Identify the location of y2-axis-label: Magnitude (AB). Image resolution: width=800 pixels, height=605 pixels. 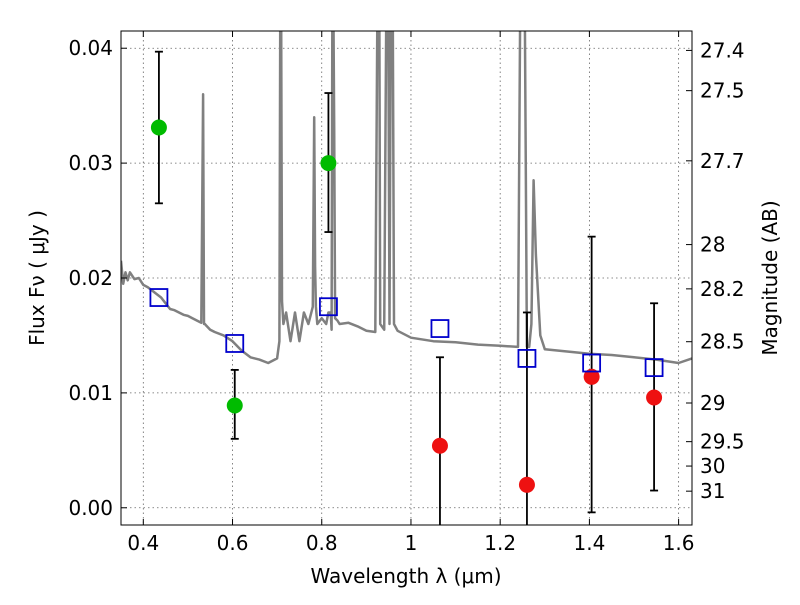
(770, 277).